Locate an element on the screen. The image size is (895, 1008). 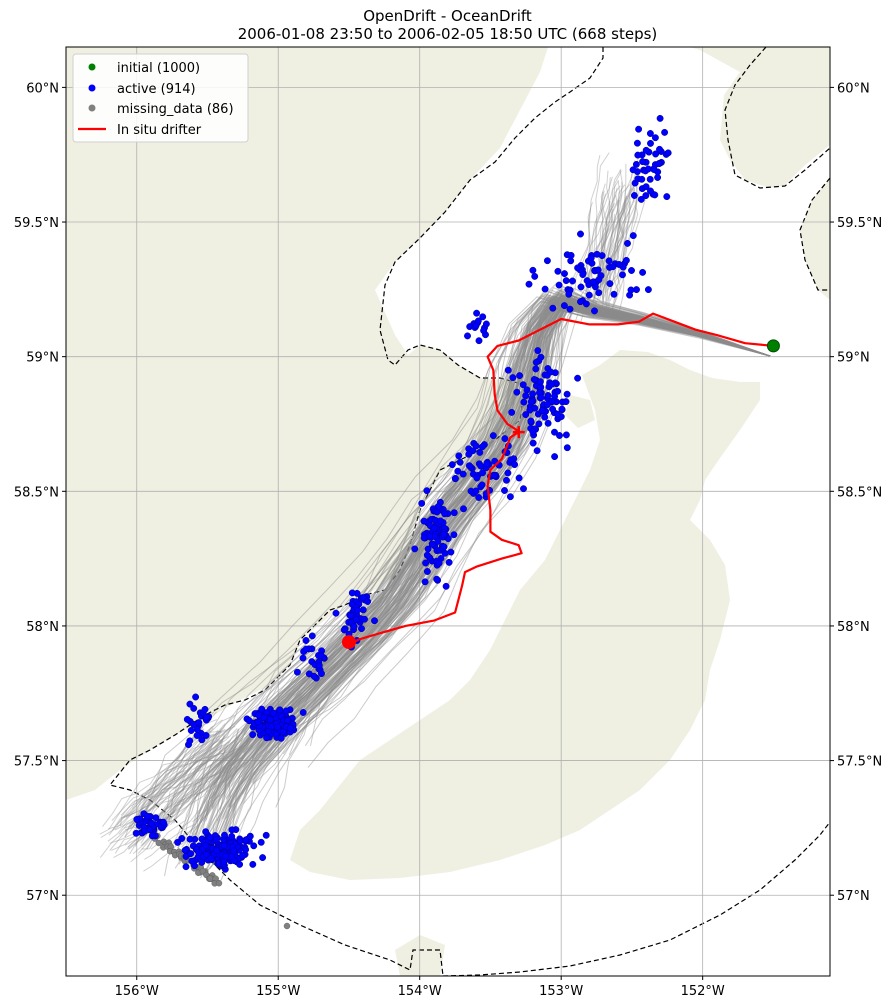
legend-marker-missing is located at coordinates (92, 108).